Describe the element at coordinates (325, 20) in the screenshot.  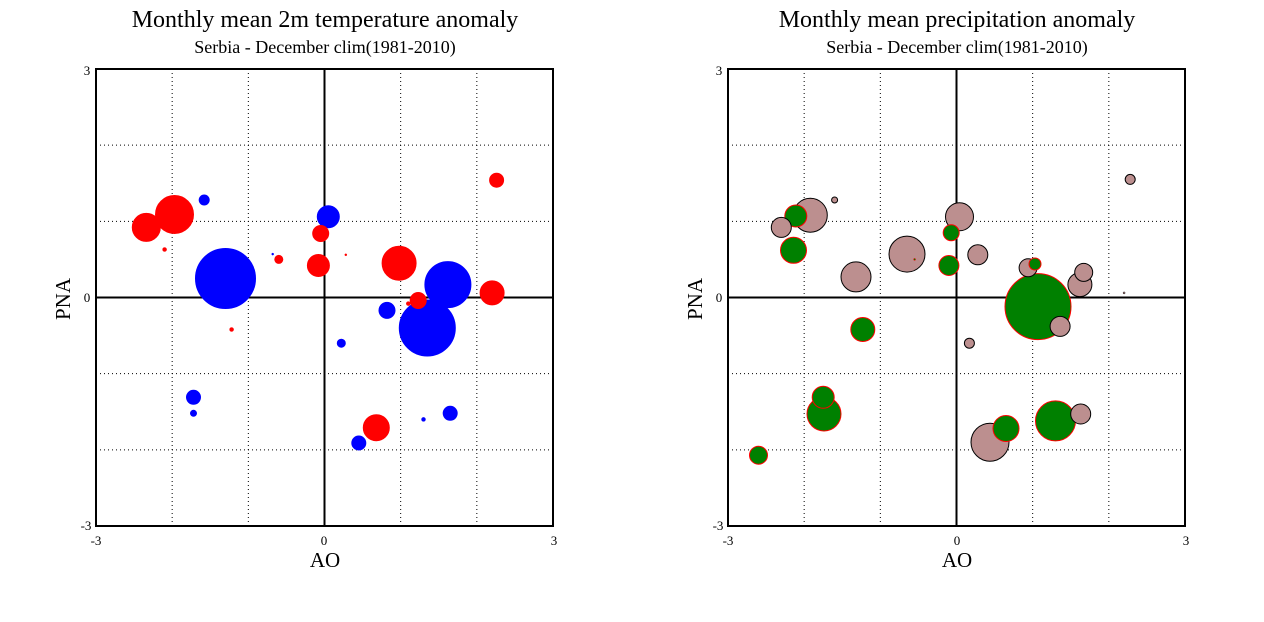
I see `chart-title: Monthly mean 2m temperature anomaly` at that location.